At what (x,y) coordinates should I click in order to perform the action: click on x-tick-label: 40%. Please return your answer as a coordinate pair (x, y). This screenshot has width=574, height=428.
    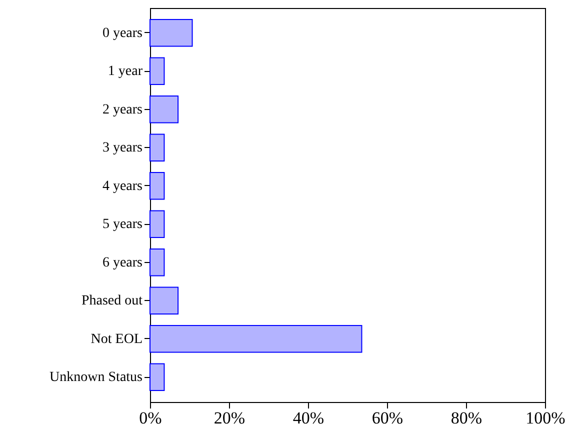
    Looking at the image, I should click on (308, 418).